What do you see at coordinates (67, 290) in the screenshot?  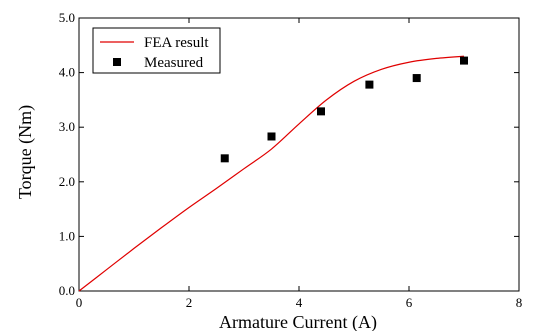 I see `y-tick-label: 0.0` at bounding box center [67, 290].